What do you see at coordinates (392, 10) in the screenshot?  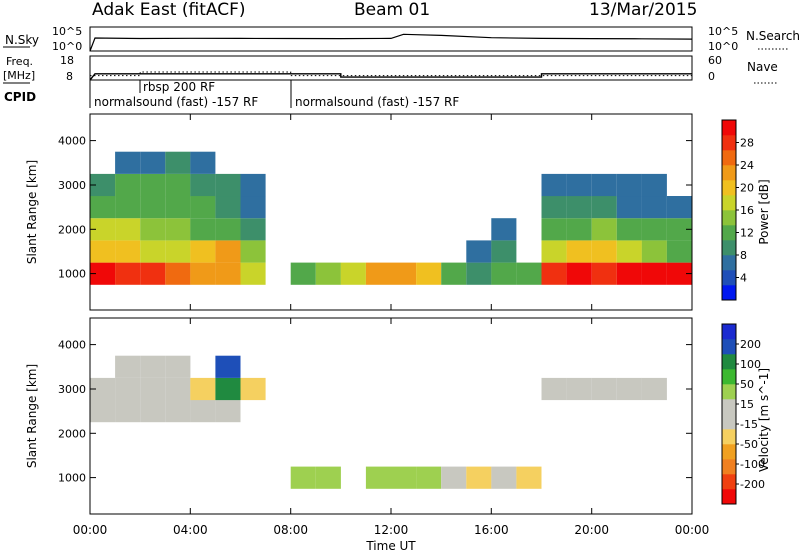 I see `plot-title-beam: Beam 01` at bounding box center [392, 10].